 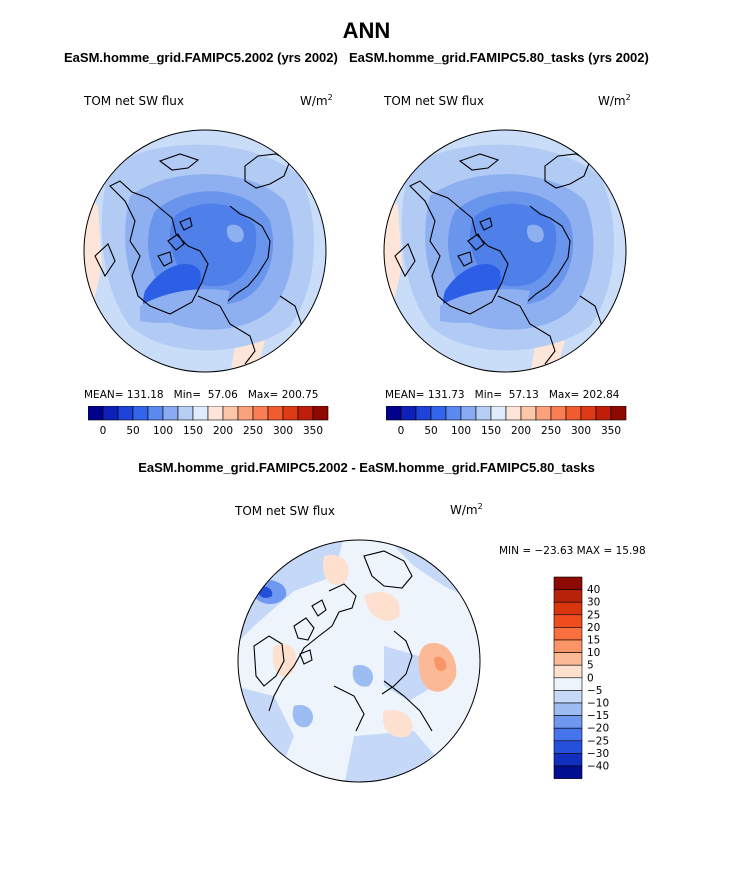 What do you see at coordinates (283, 431) in the screenshot?
I see `panel1-colorbar-tick-label: 300` at bounding box center [283, 431].